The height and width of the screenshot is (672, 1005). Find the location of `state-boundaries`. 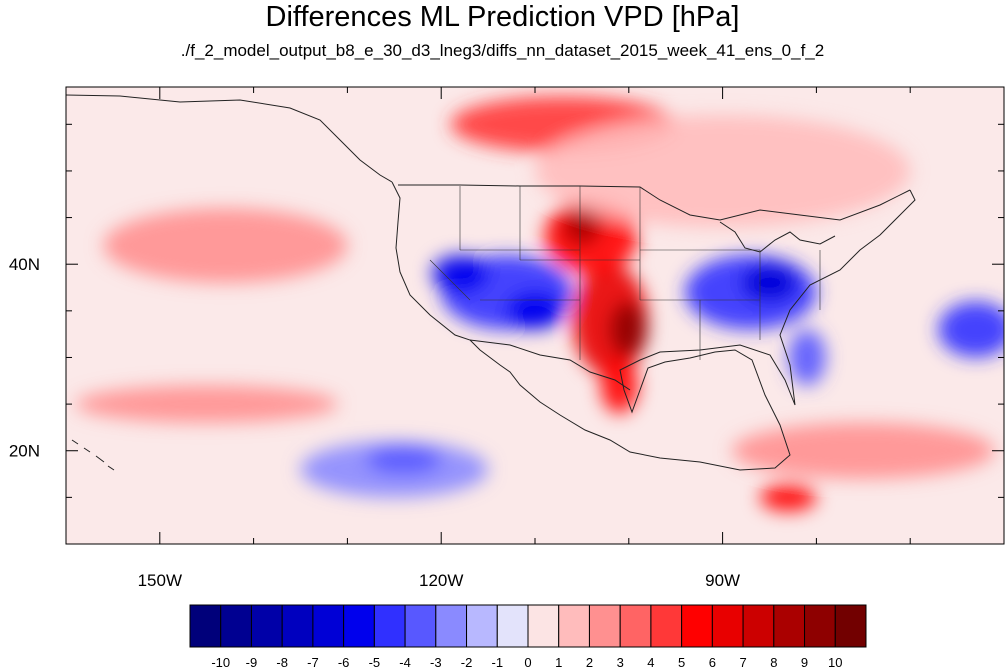

state-boundaries is located at coordinates (625, 273).